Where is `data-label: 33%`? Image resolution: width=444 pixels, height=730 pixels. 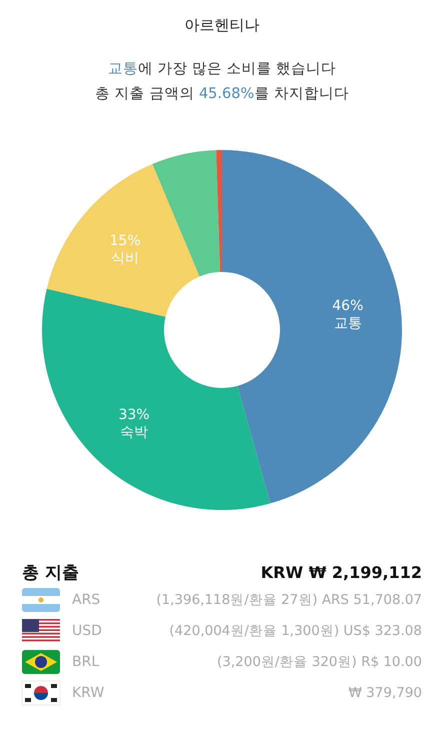
data-label: 33% is located at coordinates (134, 414).